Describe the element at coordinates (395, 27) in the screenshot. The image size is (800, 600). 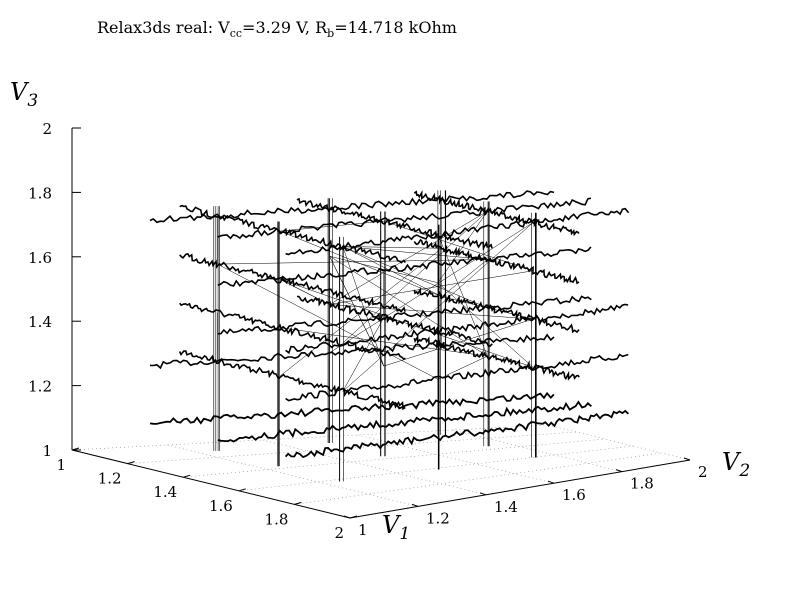
I see `title-suffix: =14.718 kOhm` at that location.